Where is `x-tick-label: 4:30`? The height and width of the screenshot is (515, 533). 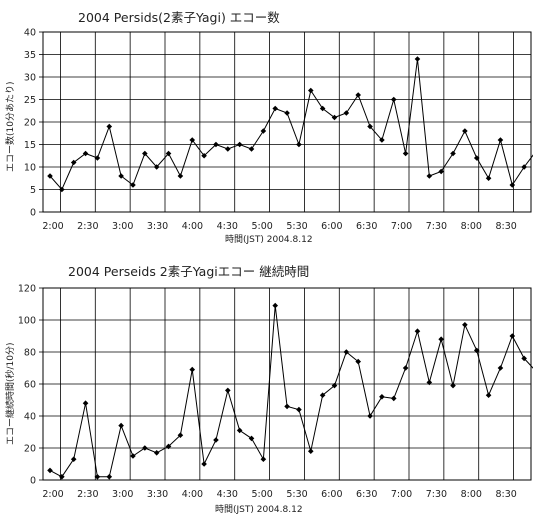
x-tick-label: 4:30 is located at coordinates (227, 494).